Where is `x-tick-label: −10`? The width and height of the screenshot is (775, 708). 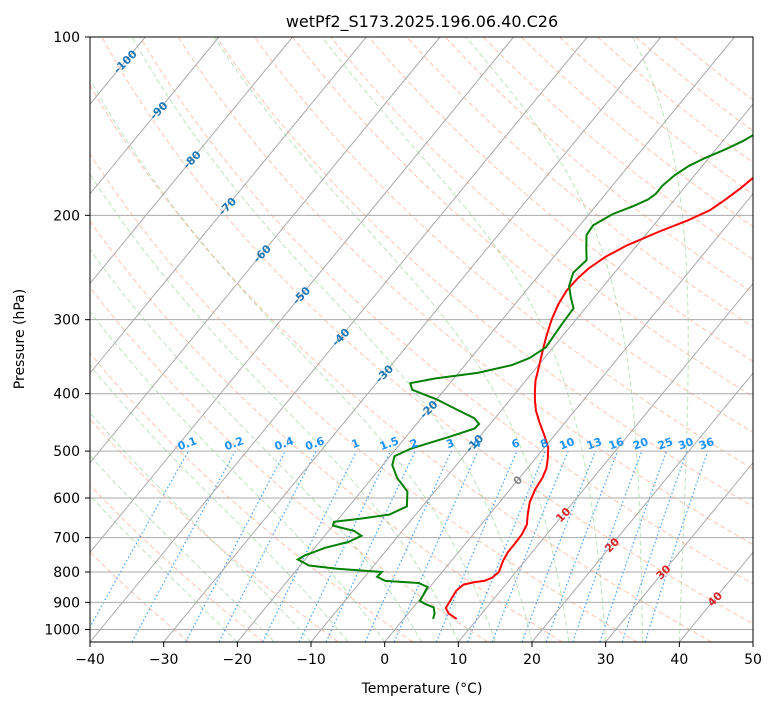
x-tick-label: −10 is located at coordinates (311, 660).